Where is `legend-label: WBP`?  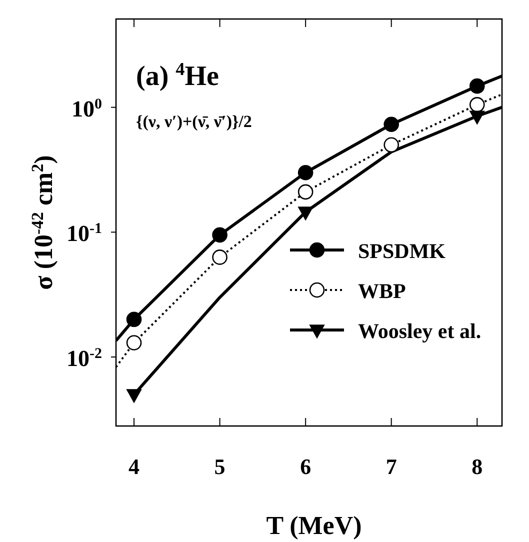 legend-label: WBP is located at coordinates (382, 291).